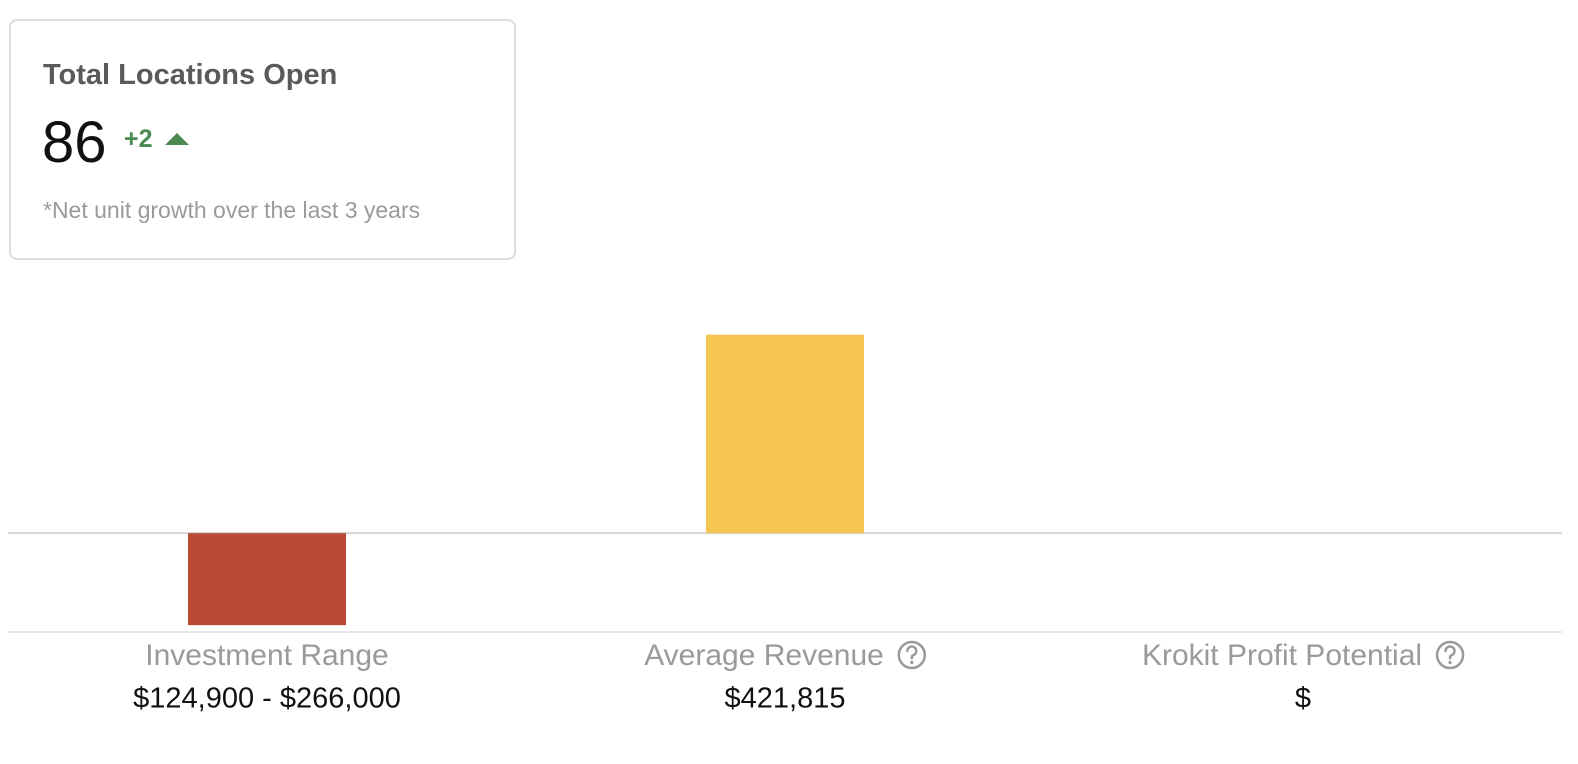 This screenshot has width=1578, height=764. What do you see at coordinates (1282, 655) in the screenshot?
I see `category-label: Krokit Profit Potential` at bounding box center [1282, 655].